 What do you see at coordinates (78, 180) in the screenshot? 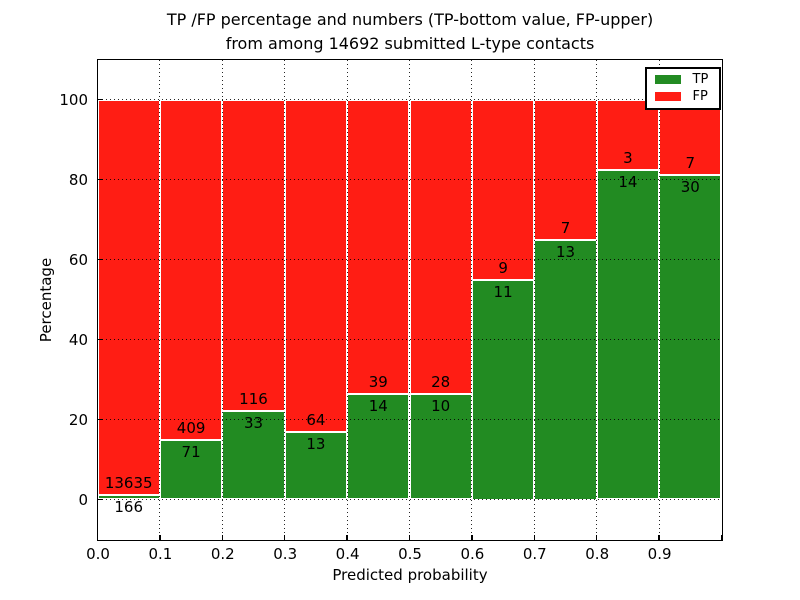
I see `y-tick-label: 80` at bounding box center [78, 180].